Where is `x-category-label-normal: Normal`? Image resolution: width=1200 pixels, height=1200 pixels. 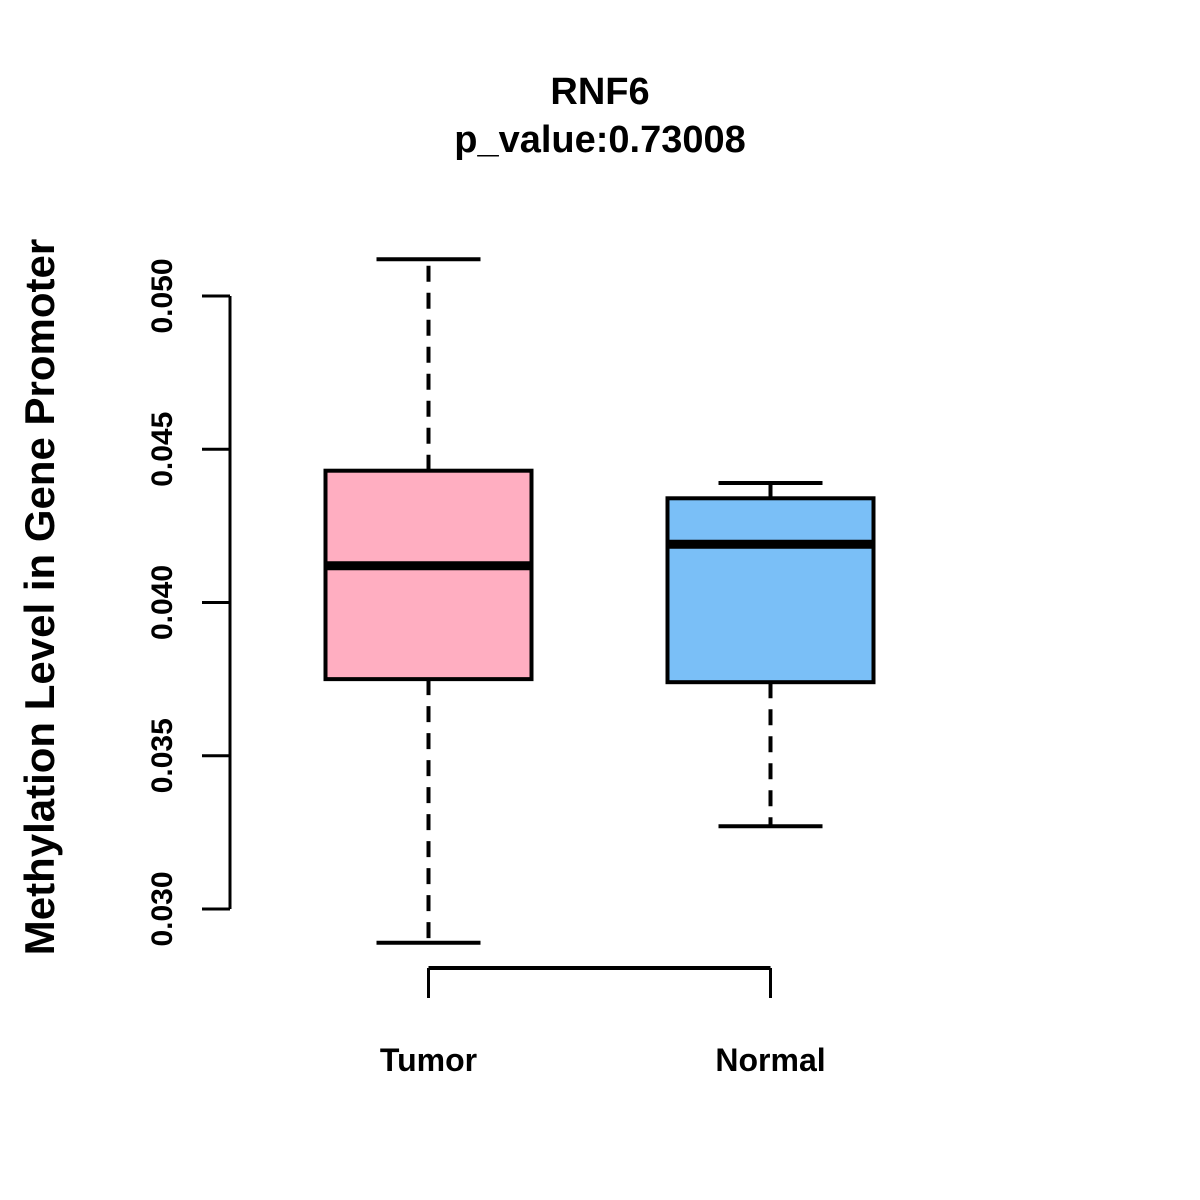 x-category-label-normal: Normal is located at coordinates (770, 1060).